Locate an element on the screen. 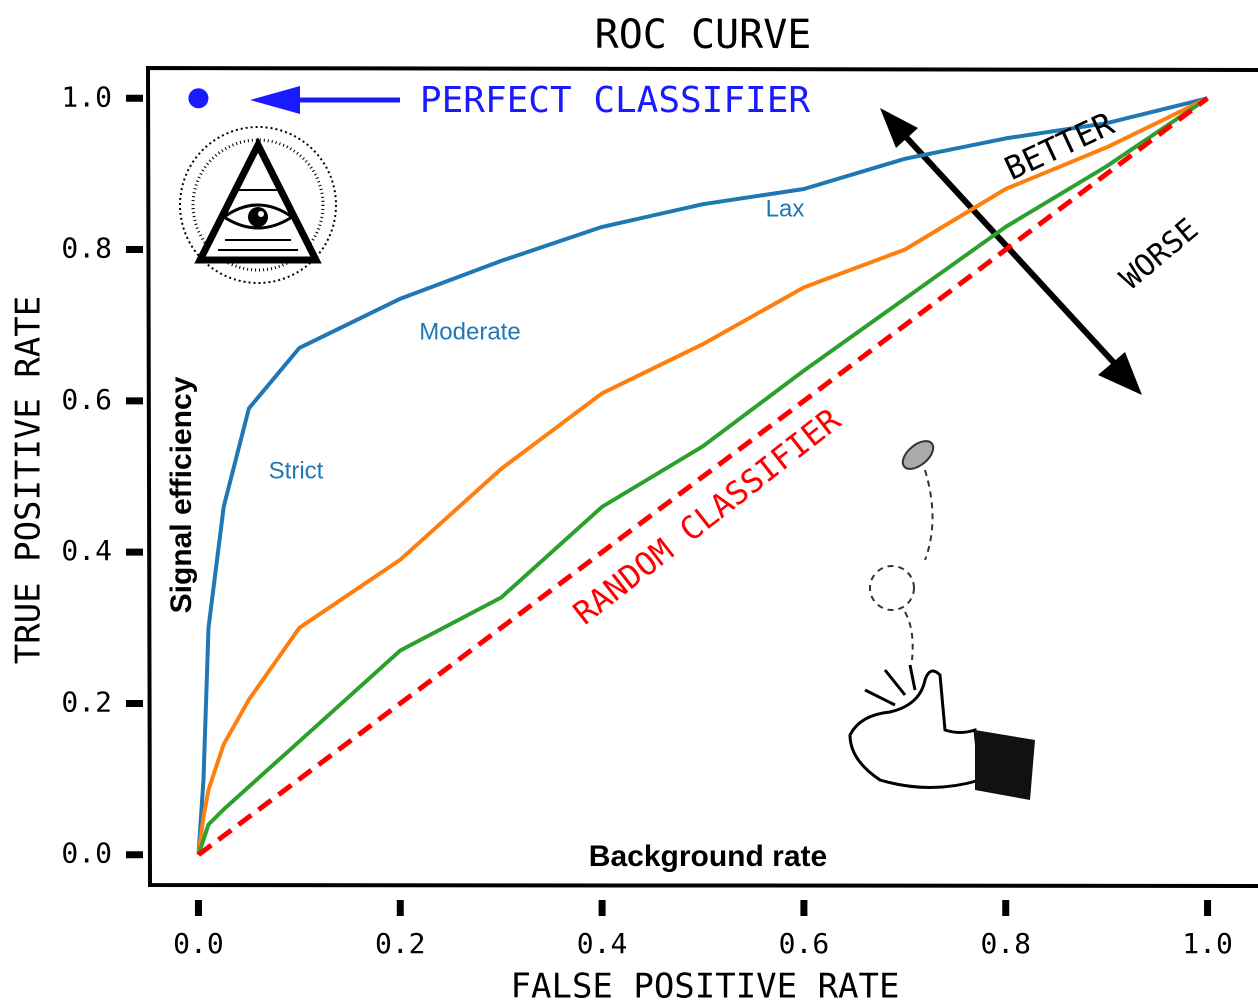 The height and width of the screenshot is (1008, 1258). perfect-arrow is located at coordinates (325, 100).